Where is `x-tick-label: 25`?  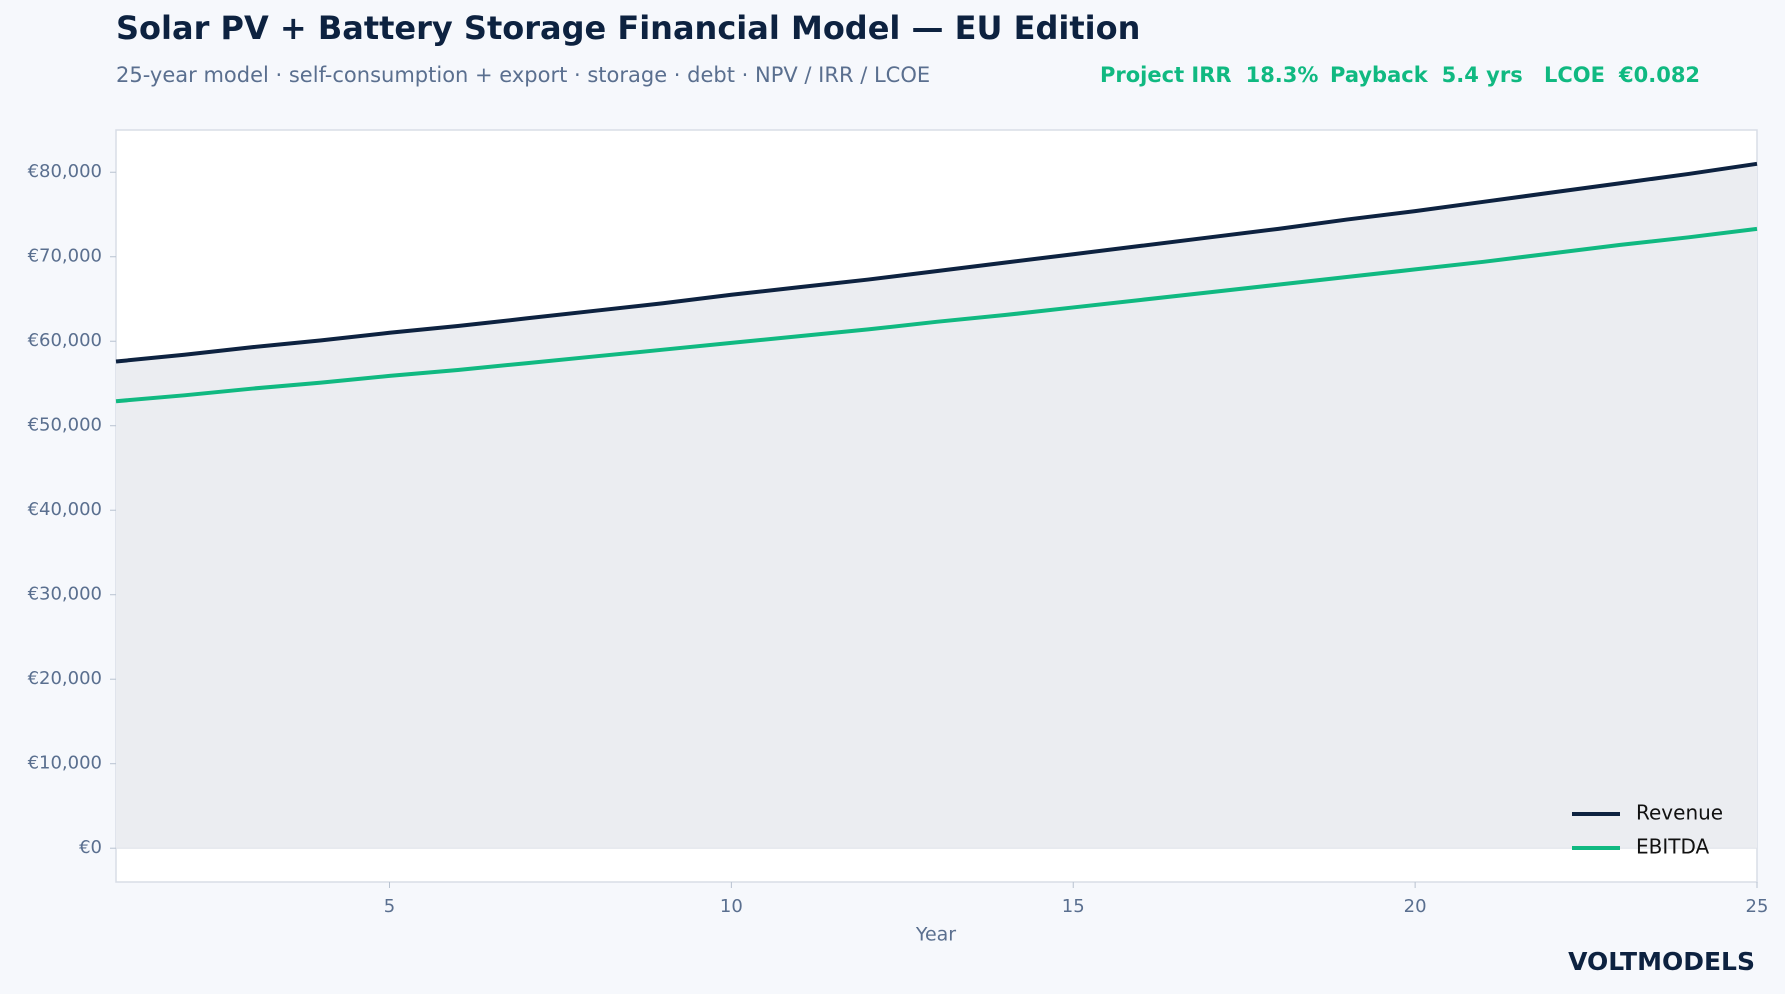 x-tick-label: 25 is located at coordinates (1757, 906).